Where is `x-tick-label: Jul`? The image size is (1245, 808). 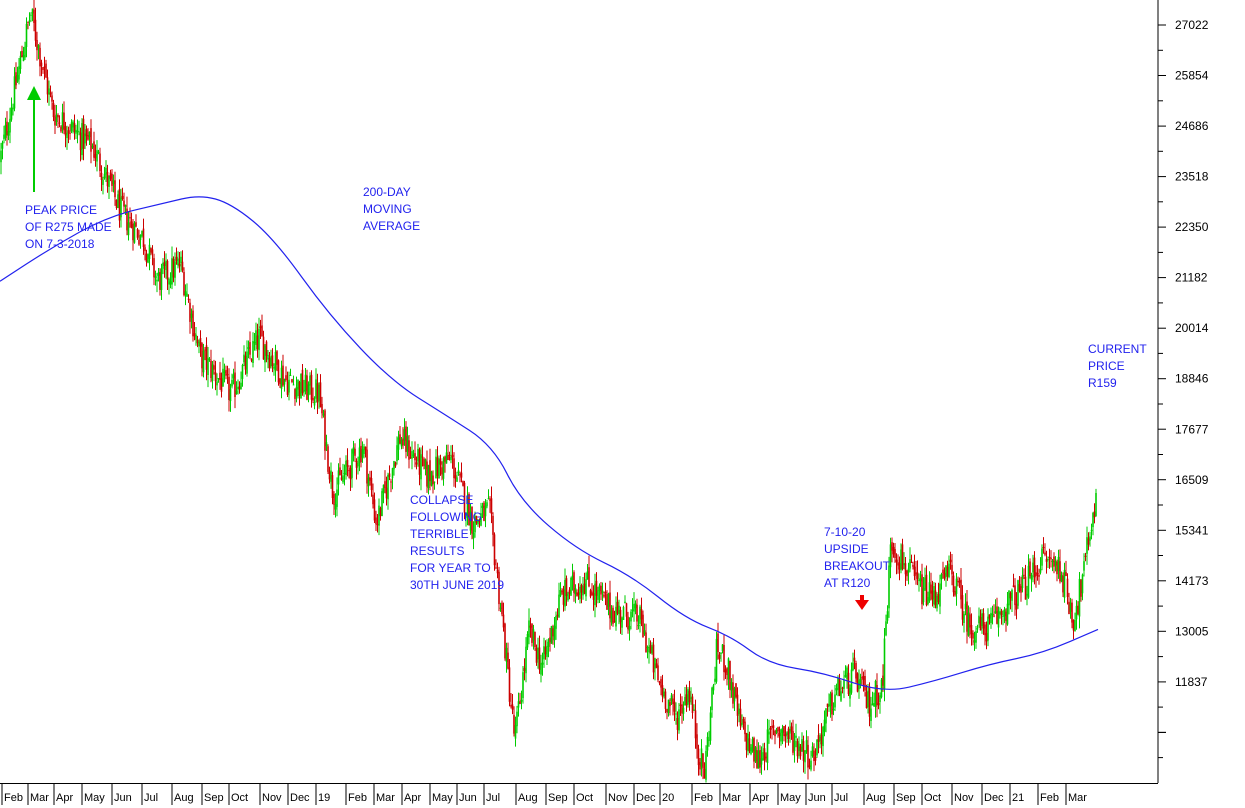 x-tick-label: Jul is located at coordinates (493, 798).